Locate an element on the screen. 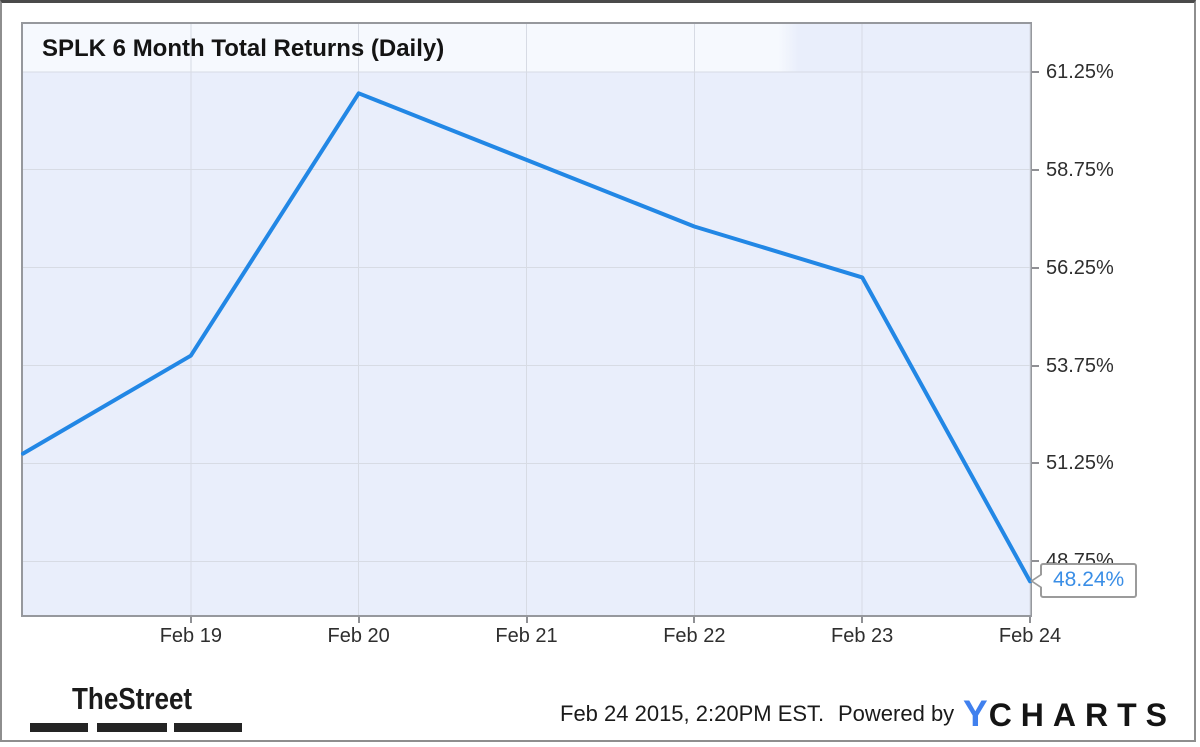 The width and height of the screenshot is (1200, 747). ycharts-logo: YCHARTS is located at coordinates (1069, 714).